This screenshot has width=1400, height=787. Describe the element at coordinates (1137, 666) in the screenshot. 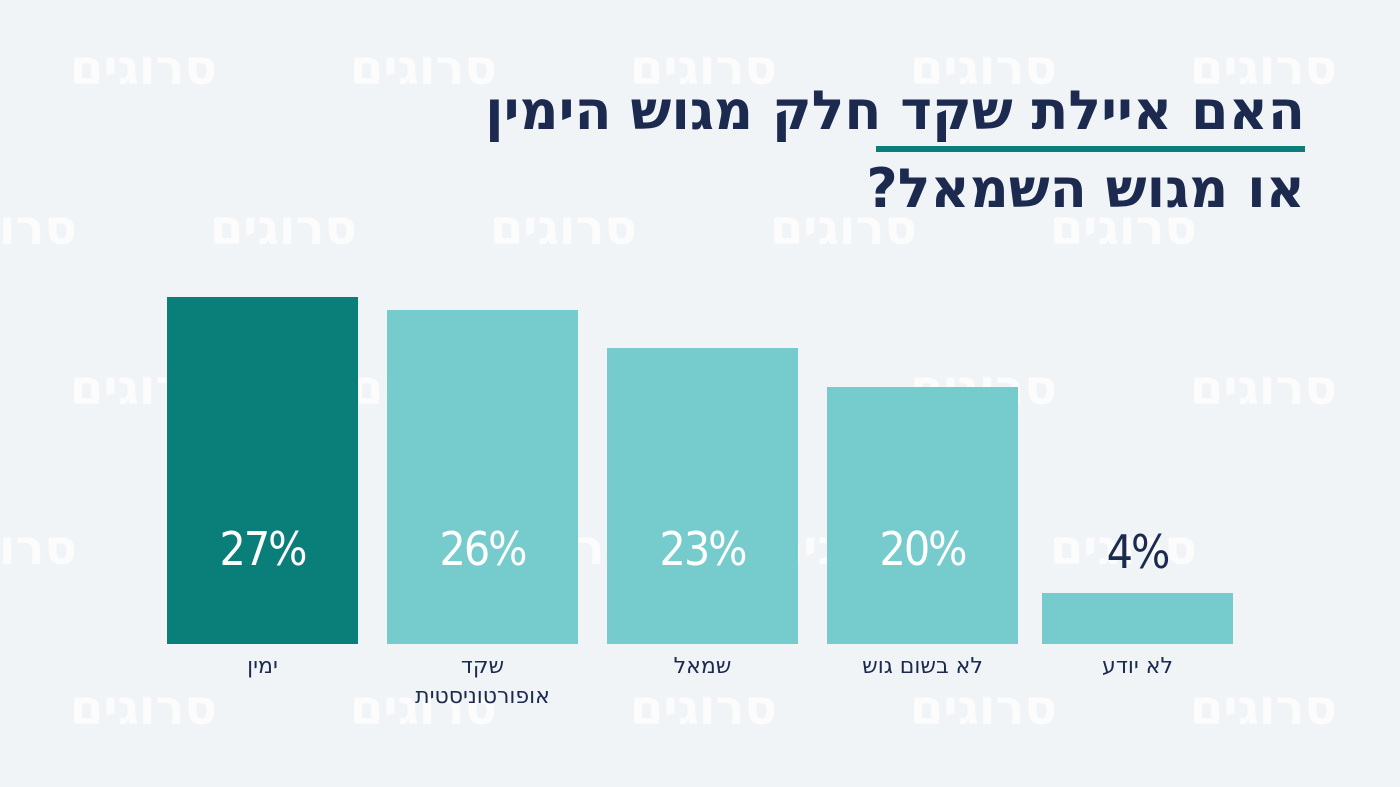

I see `category-label: לא יודע` at that location.